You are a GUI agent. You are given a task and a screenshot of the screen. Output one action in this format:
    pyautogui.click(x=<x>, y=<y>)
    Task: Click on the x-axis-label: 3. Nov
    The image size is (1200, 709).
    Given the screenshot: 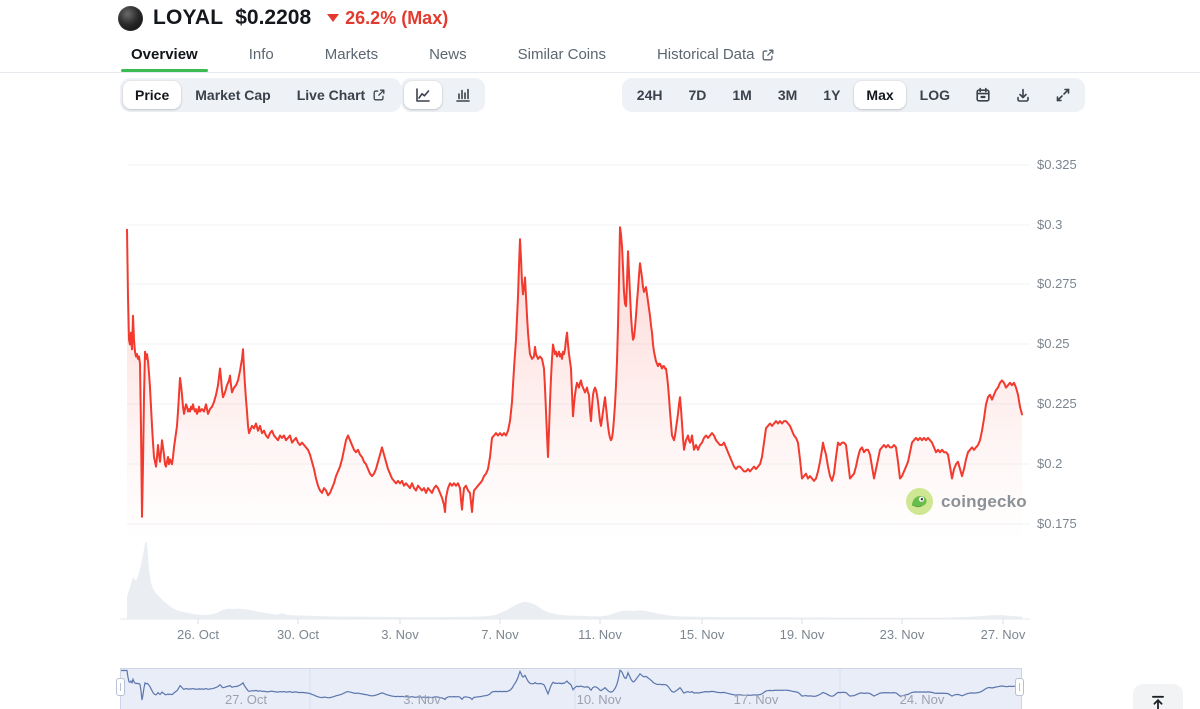 What is the action you would take?
    pyautogui.click(x=400, y=634)
    